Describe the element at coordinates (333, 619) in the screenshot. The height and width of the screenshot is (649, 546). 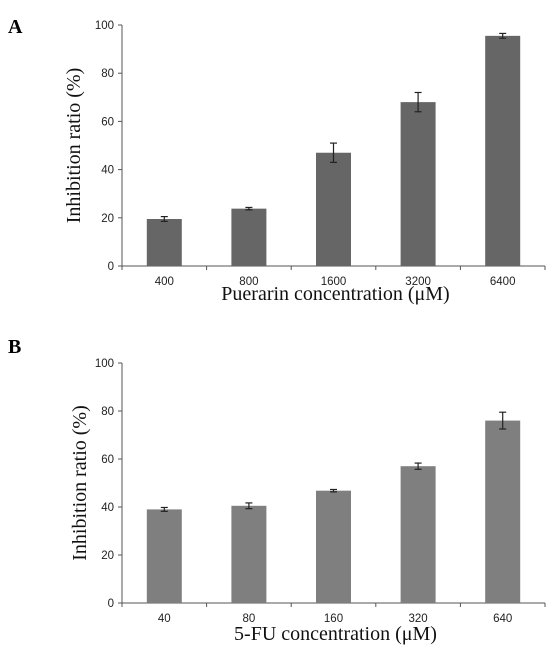
I see `x-tick-label-160: 160` at that location.